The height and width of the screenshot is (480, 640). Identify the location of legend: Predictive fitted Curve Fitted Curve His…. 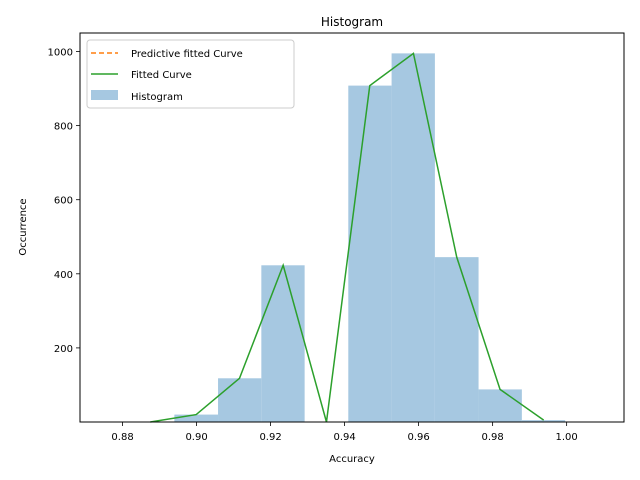
(190, 74).